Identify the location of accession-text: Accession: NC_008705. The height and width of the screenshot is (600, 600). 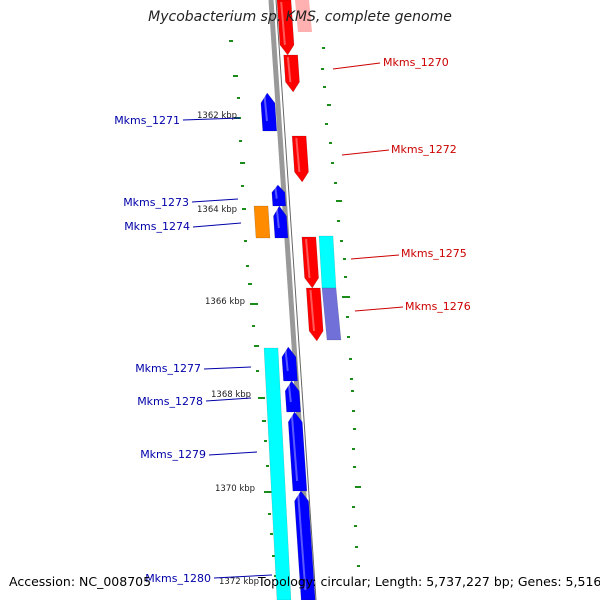
(80, 581).